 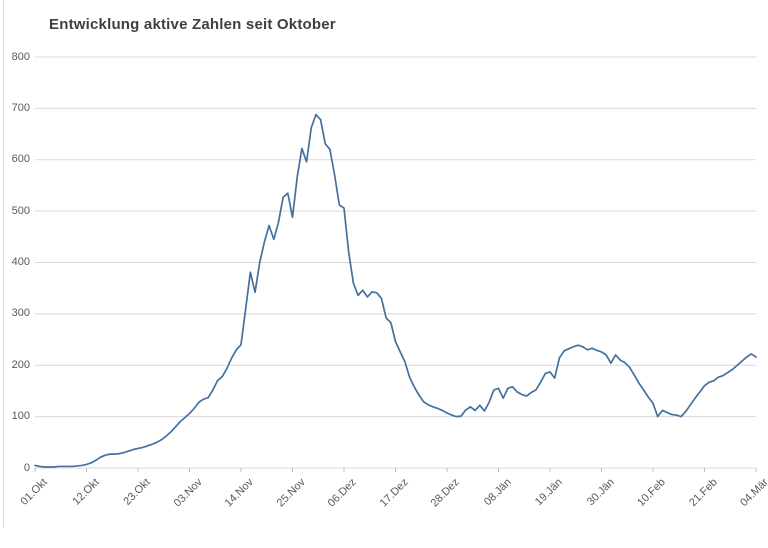 I want to click on window-left-border, so click(x=3, y=264).